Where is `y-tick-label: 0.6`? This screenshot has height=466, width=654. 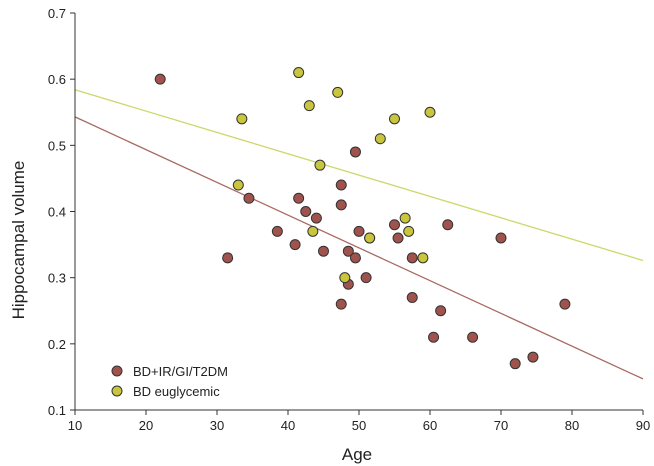 y-tick-label: 0.6 is located at coordinates (57, 79).